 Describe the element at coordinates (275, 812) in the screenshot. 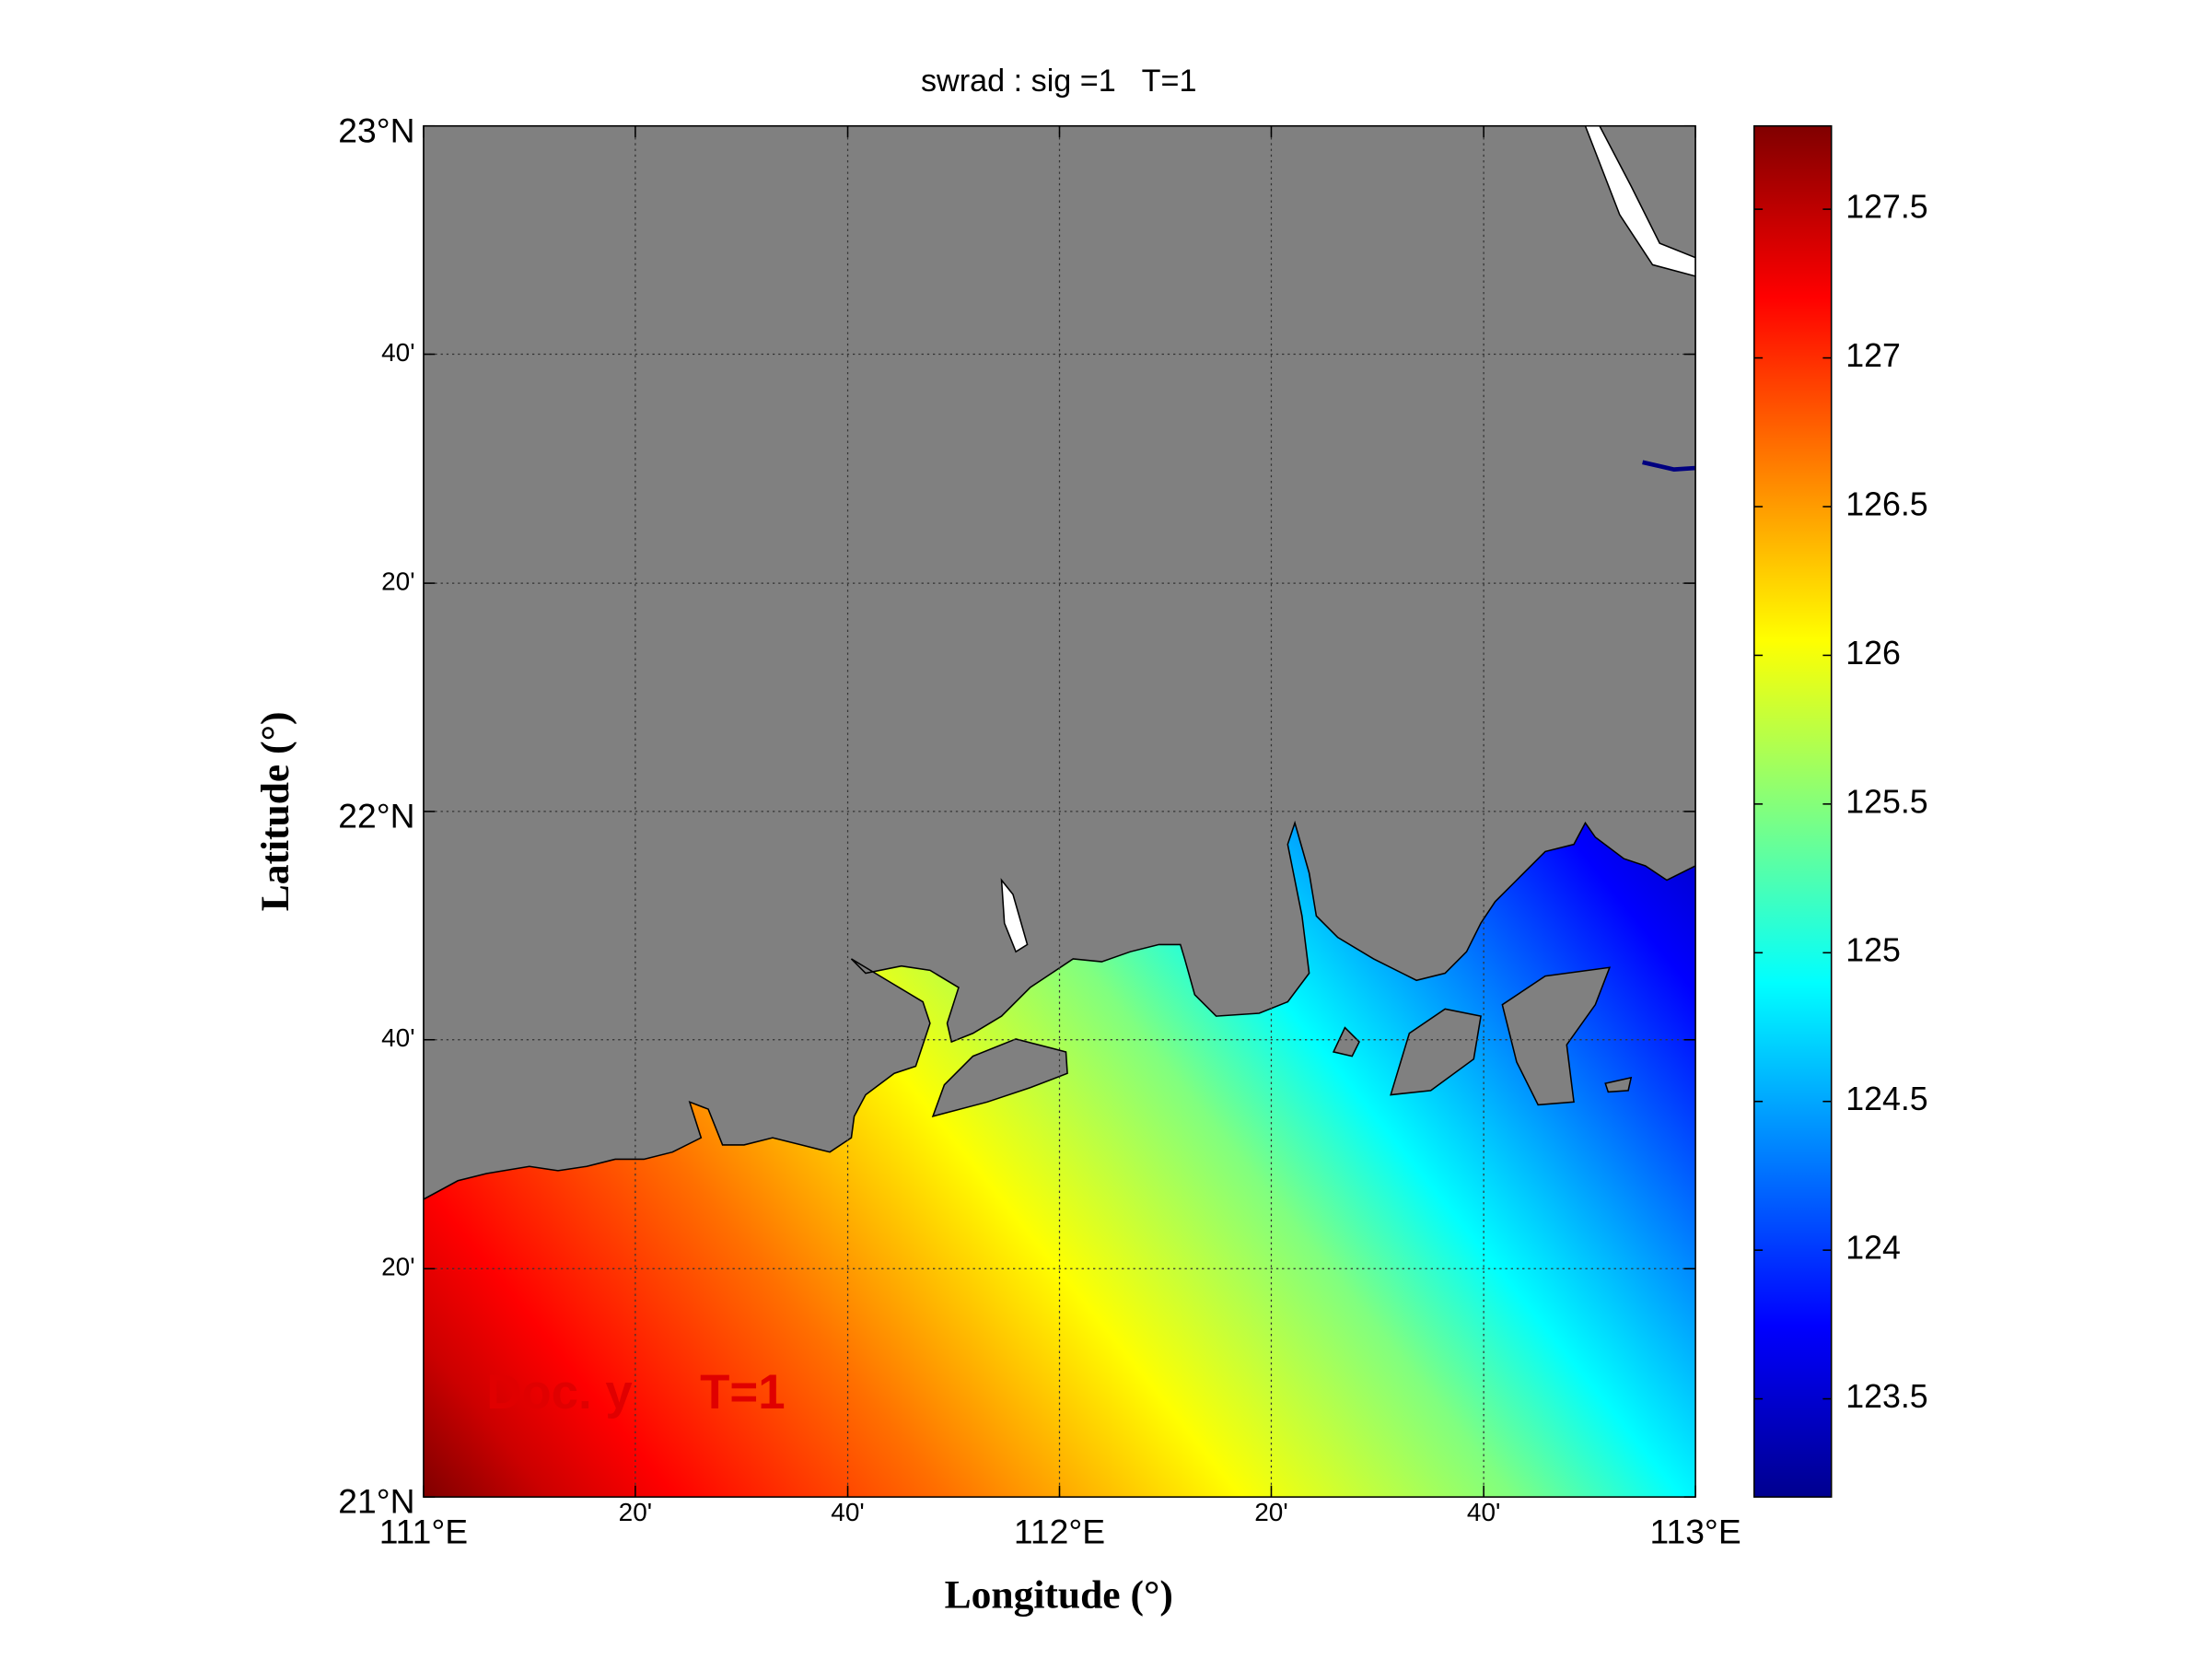

I see `y-axis-label: Latitude (°)` at that location.